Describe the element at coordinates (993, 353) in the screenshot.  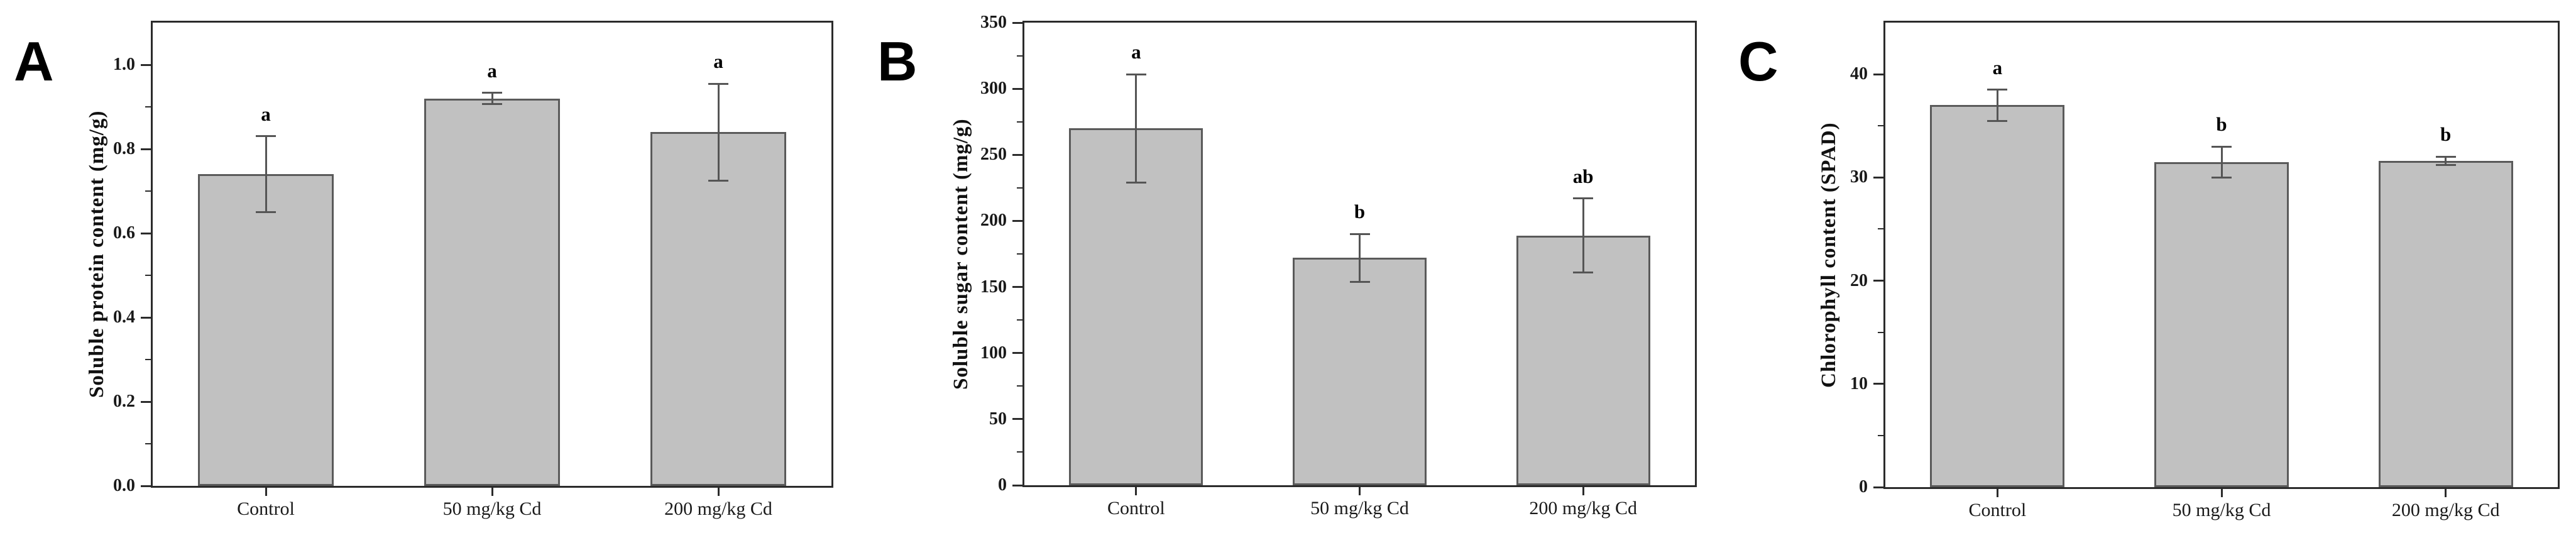
I see `y-tick-label: 100` at that location.